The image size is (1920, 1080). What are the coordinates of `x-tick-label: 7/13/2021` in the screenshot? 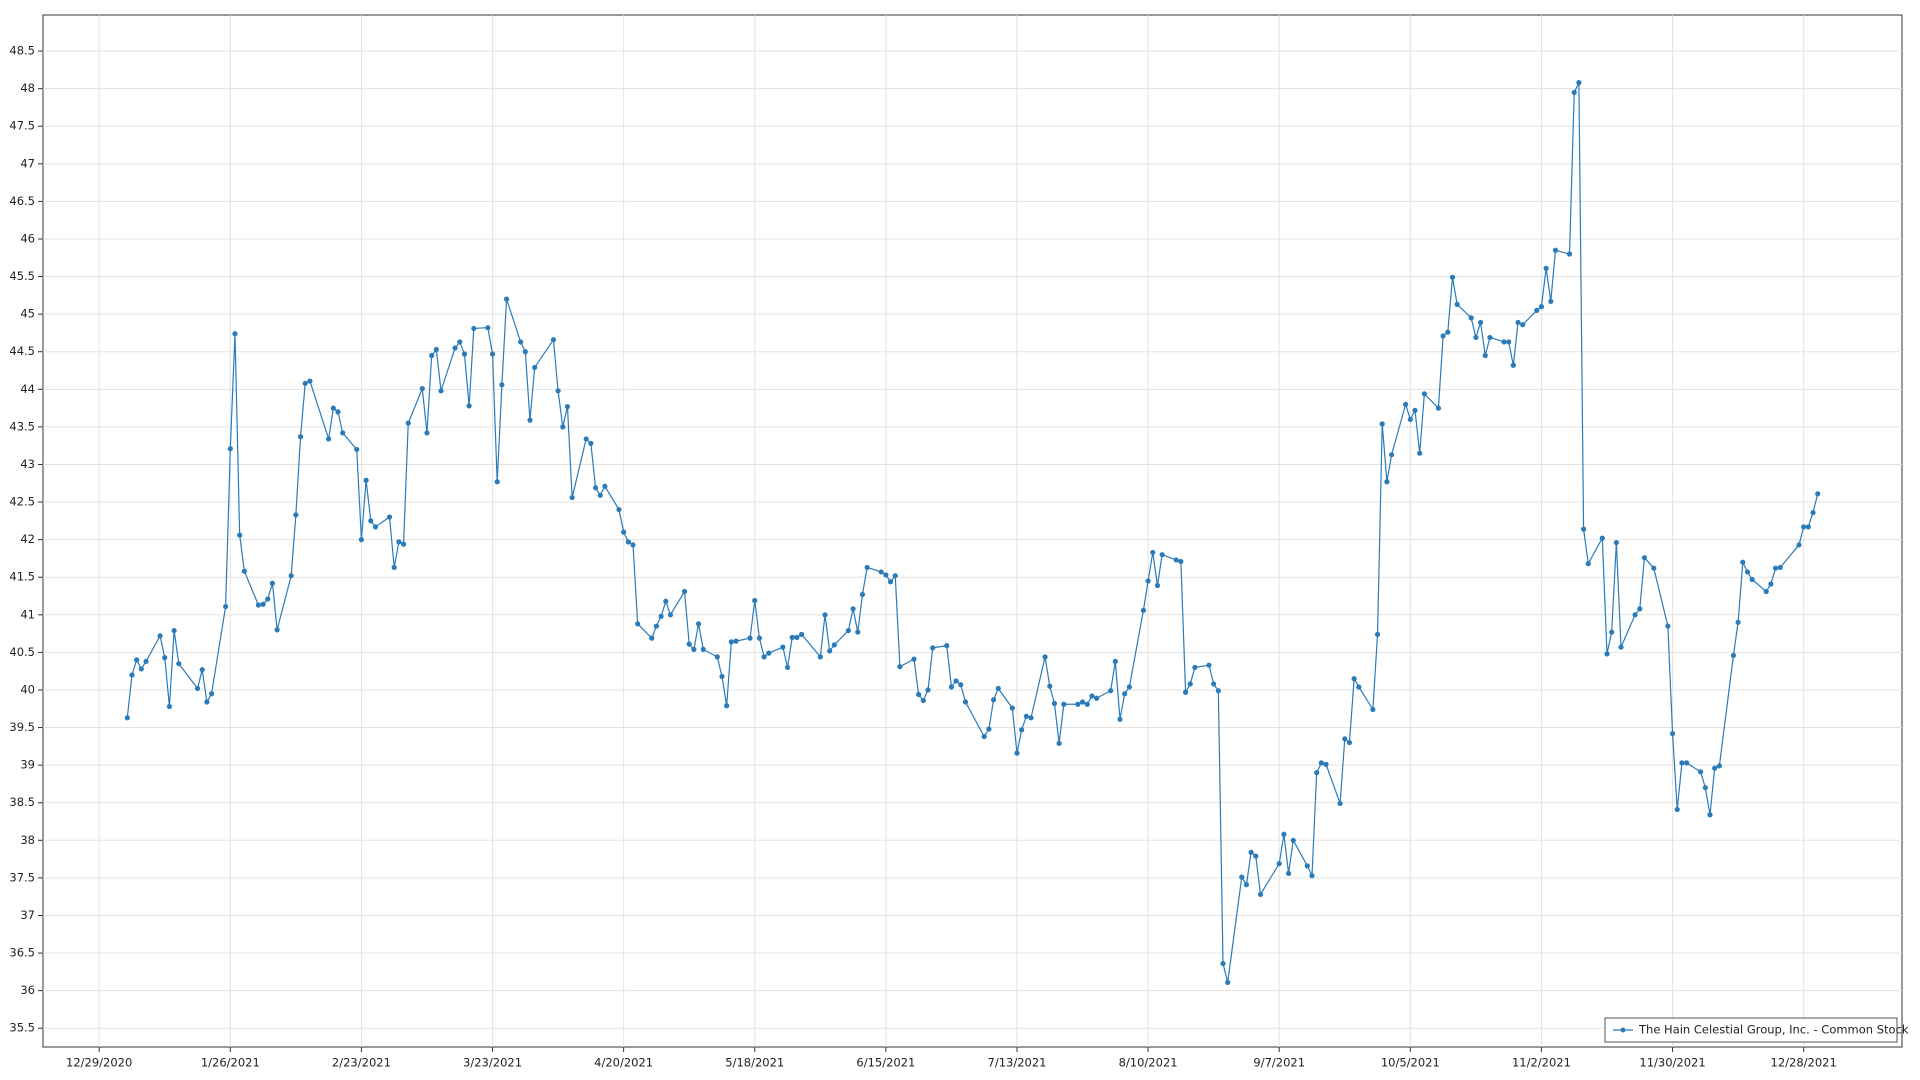 It's located at (1017, 1063).